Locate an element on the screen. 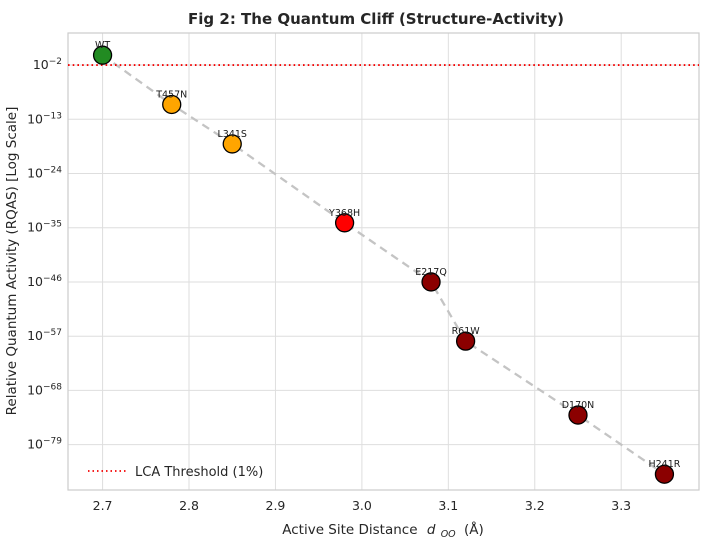 This screenshot has height=552, width=705. data-point-label-d170n: D170N is located at coordinates (578, 405).